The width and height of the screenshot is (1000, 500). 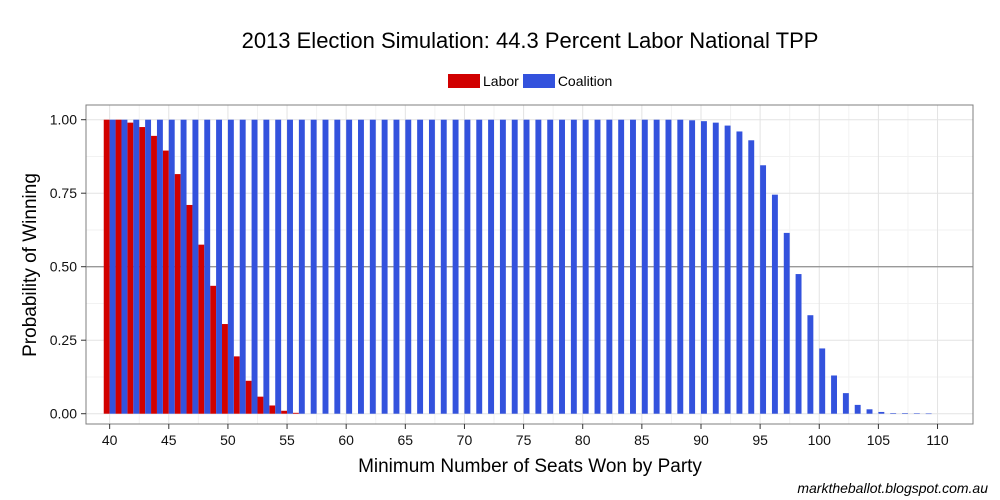 What do you see at coordinates (501, 81) in the screenshot?
I see `legend-label-labor: Labor` at bounding box center [501, 81].